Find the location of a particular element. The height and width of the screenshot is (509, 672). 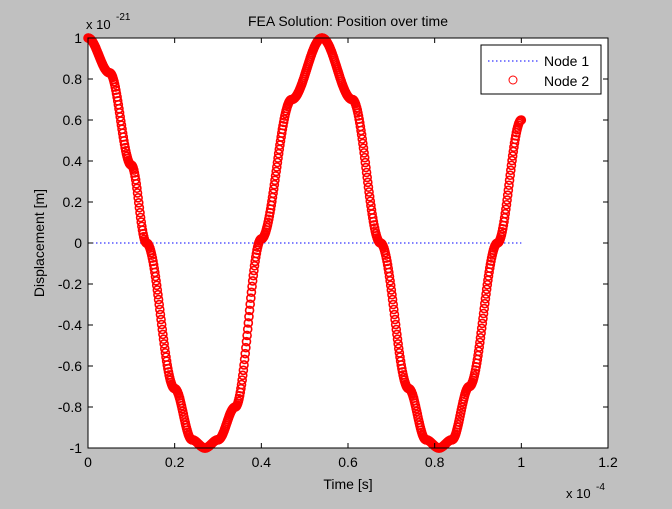

y-axis-label: Displacement [m] is located at coordinates (39, 243).